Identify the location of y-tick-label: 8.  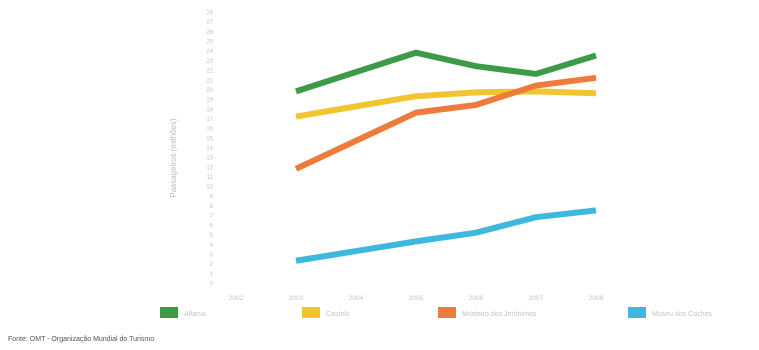
(212, 207).